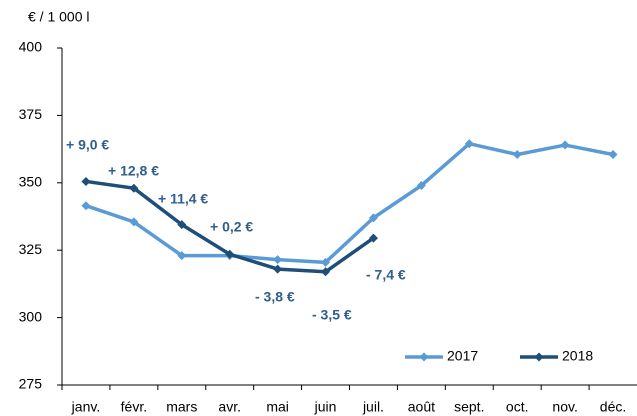 Image resolution: width=637 pixels, height=416 pixels. Describe the element at coordinates (332, 315) in the screenshot. I see `annotation: - 3,5 €` at that location.